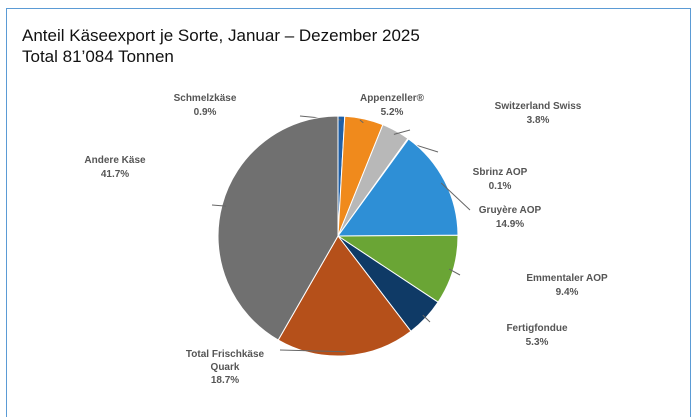 The image size is (695, 417). What do you see at coordinates (537, 328) in the screenshot?
I see `slice-label: Fertigfondue` at bounding box center [537, 328].